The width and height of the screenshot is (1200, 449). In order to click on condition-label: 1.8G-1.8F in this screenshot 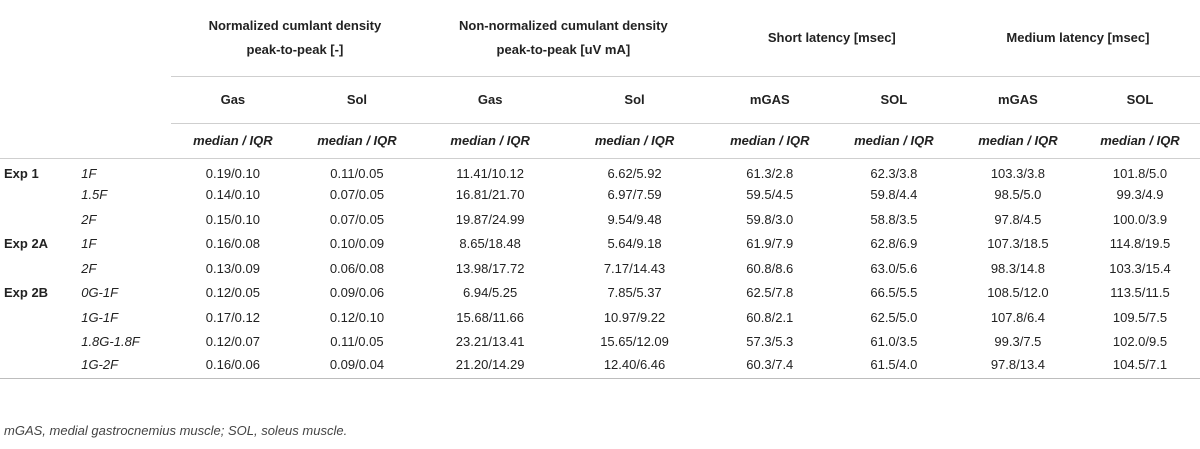, I will do `click(110, 342)`.